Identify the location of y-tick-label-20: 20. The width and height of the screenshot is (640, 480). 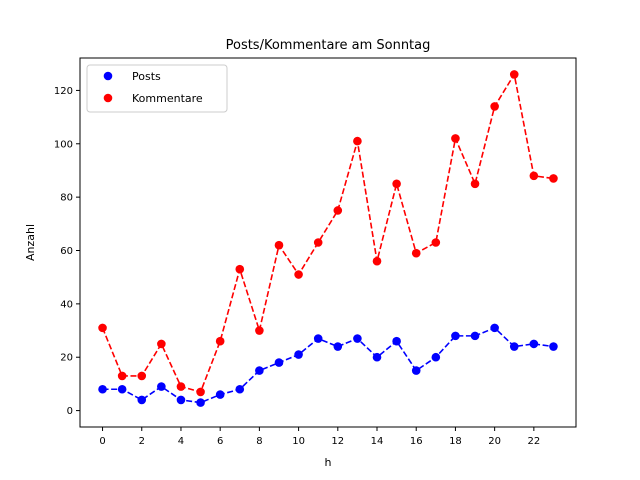
(66, 358).